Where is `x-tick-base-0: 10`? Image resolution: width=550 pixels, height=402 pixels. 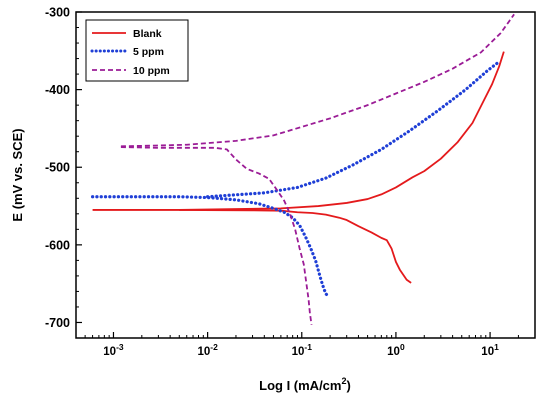
x-tick-base-0: 10 is located at coordinates (109, 352).